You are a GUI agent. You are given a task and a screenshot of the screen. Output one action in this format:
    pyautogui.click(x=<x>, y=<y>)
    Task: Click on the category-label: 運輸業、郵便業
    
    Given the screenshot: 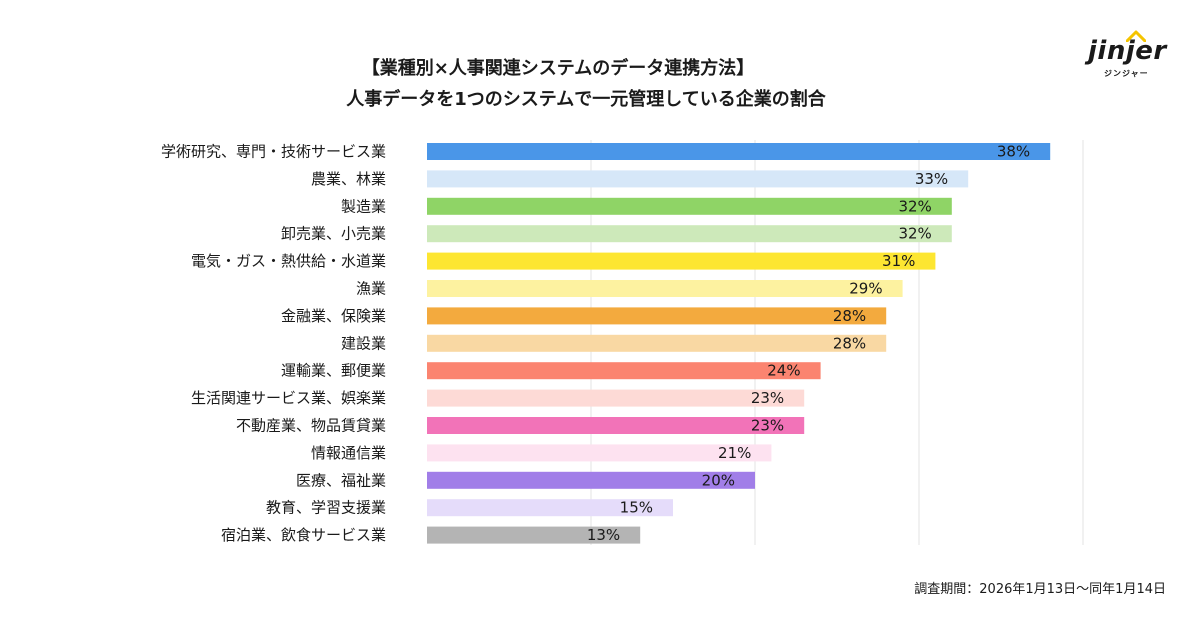 What is the action you would take?
    pyautogui.click(x=333, y=371)
    